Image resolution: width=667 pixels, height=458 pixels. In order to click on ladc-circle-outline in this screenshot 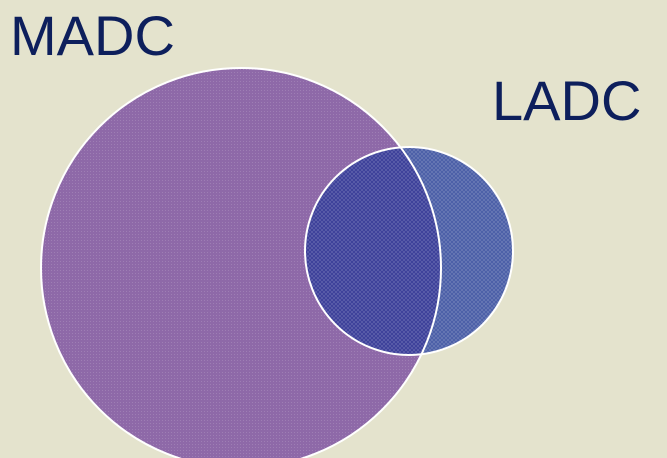, I will do `click(409, 251)`.